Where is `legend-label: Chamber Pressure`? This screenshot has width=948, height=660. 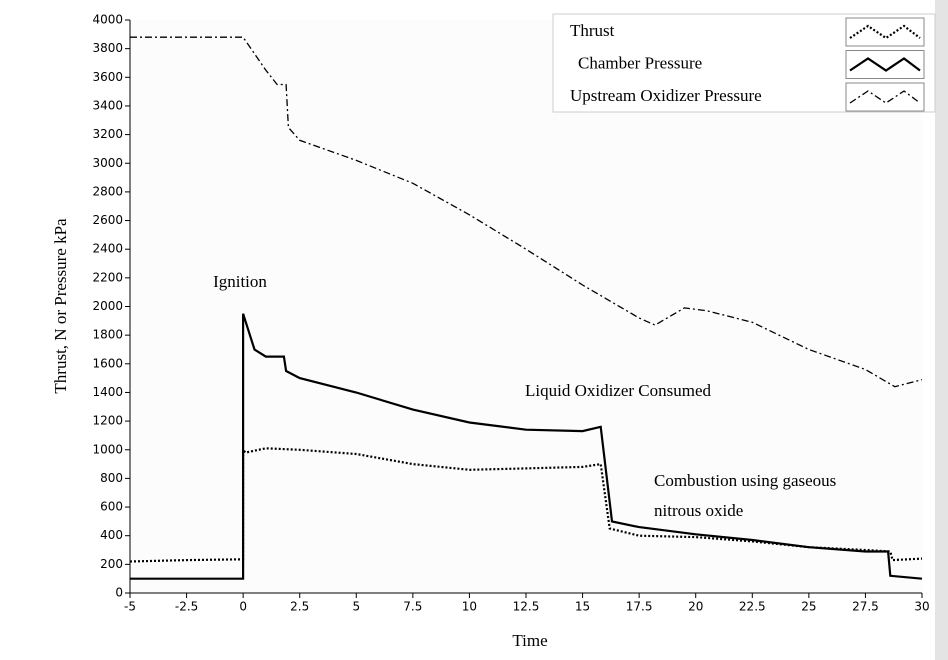
legend-label: Chamber Pressure is located at coordinates (640, 62).